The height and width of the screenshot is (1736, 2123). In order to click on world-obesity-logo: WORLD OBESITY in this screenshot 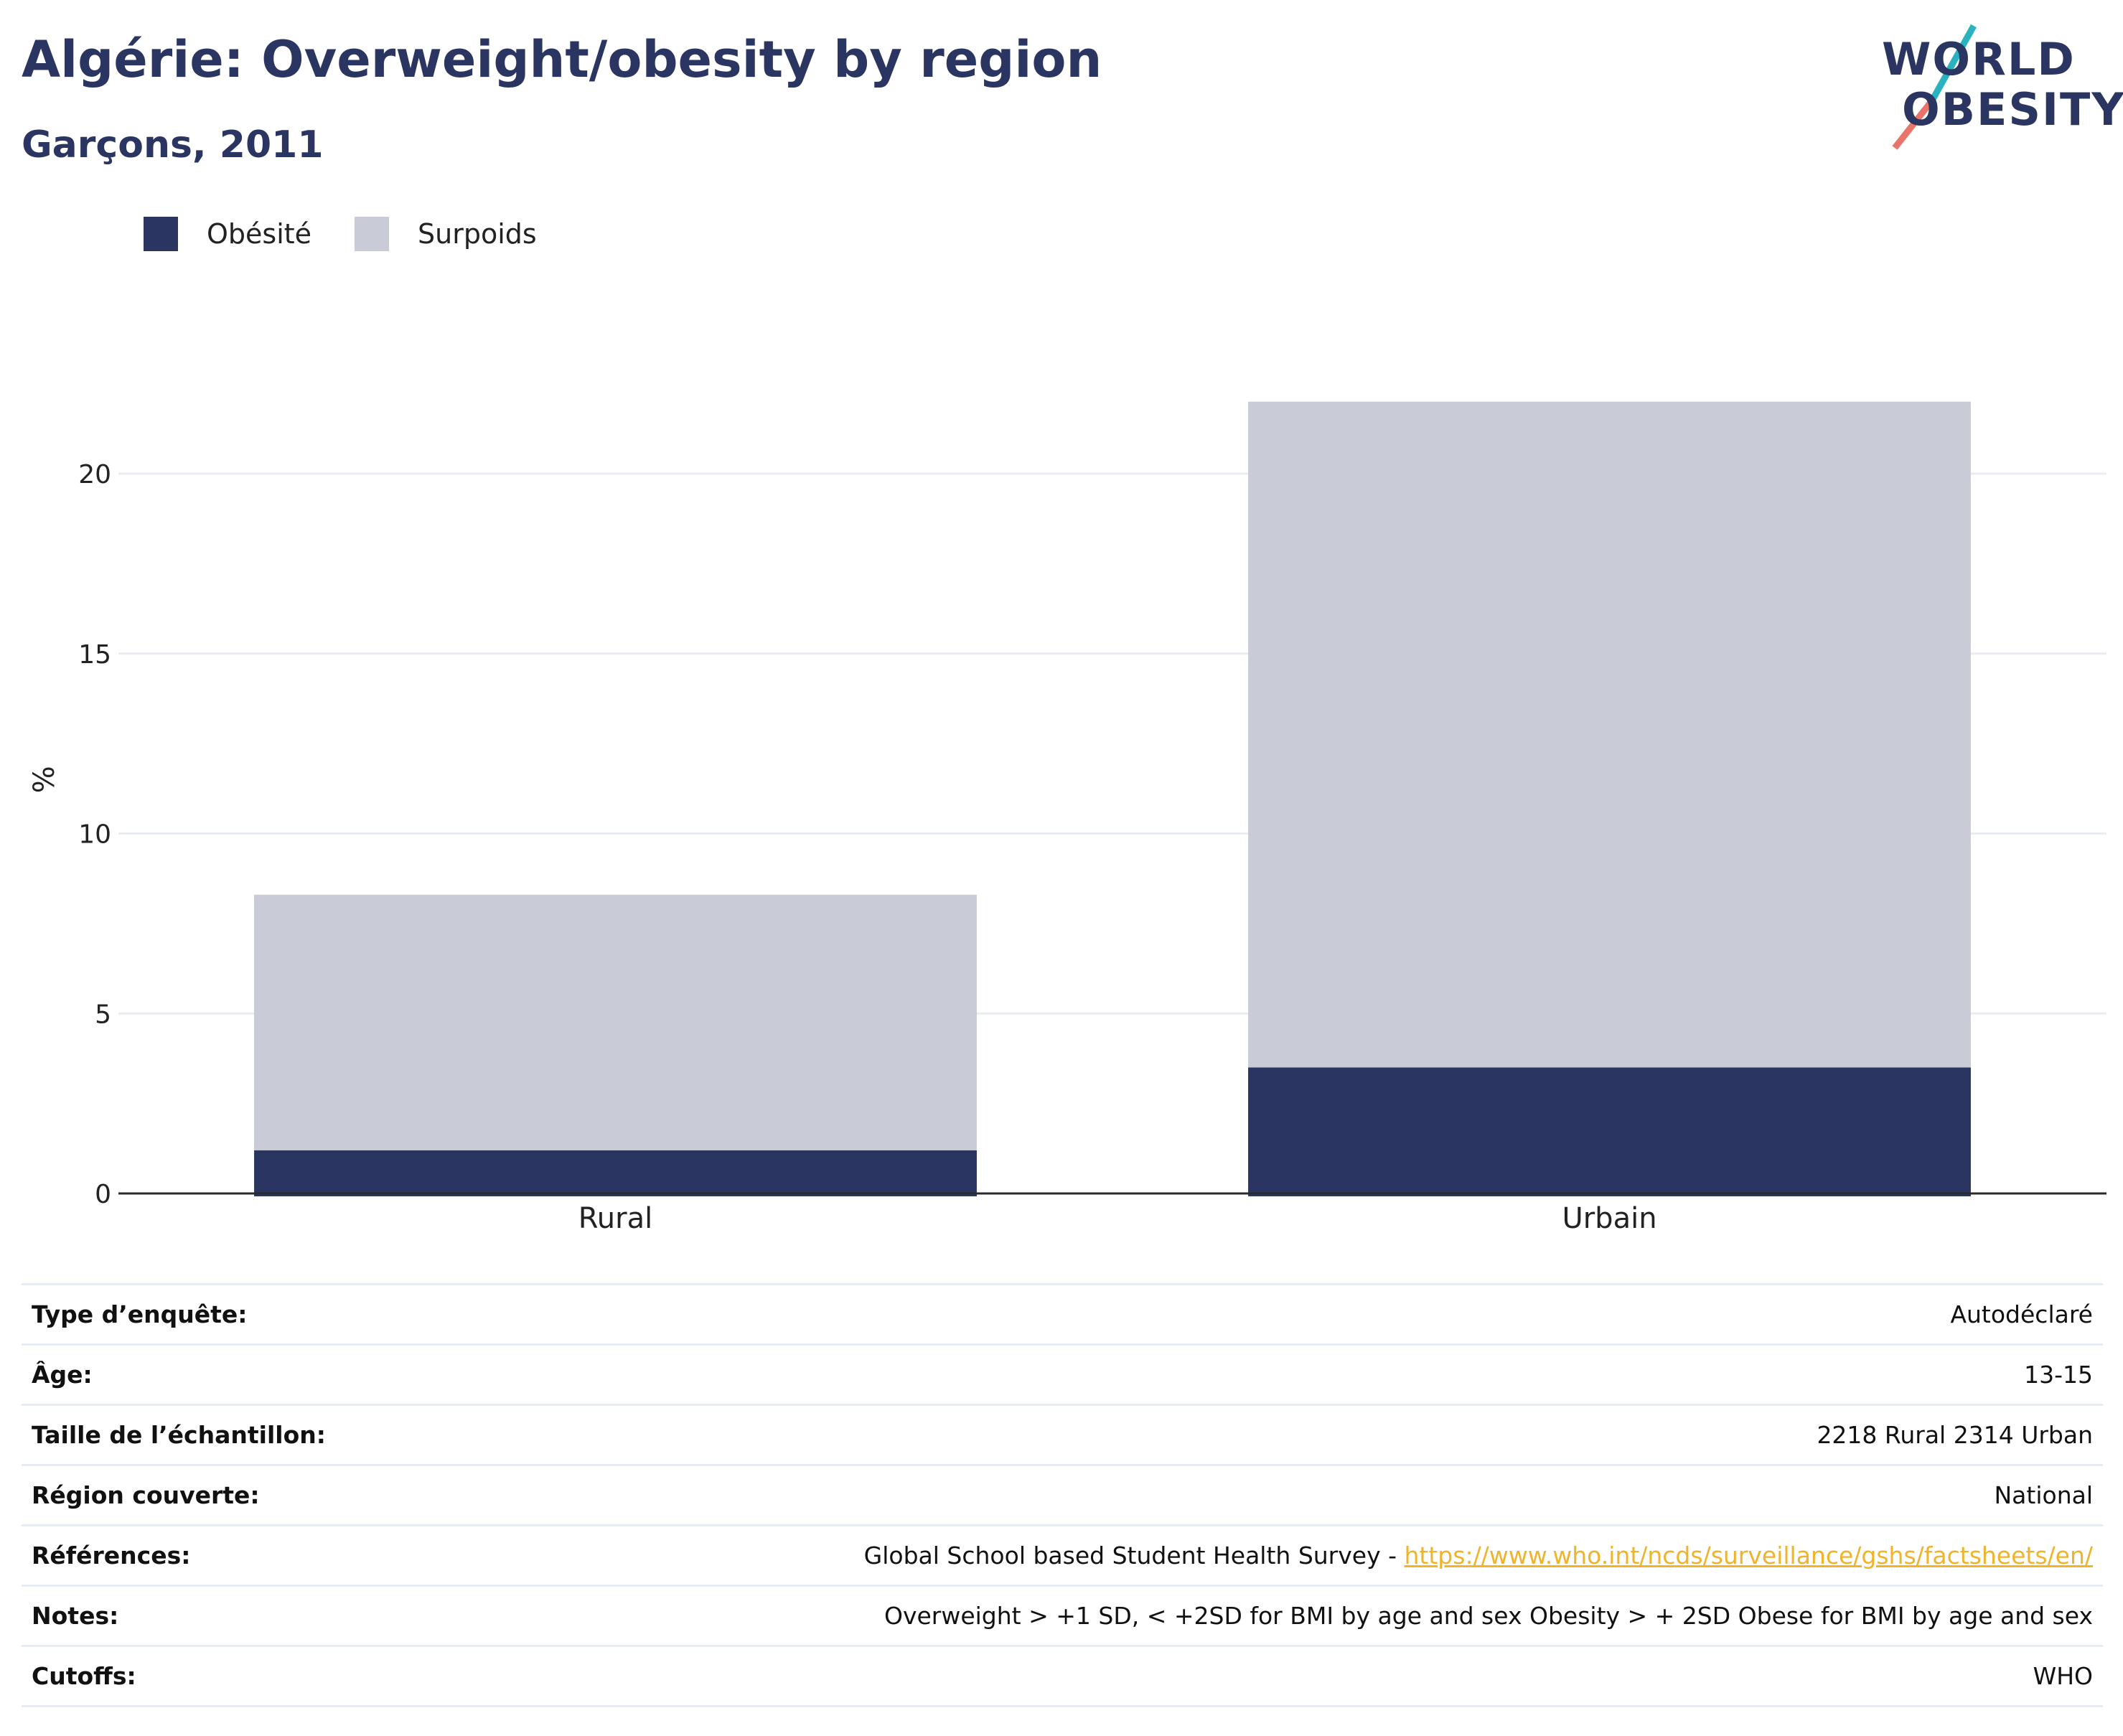, I will do `click(1994, 88)`.